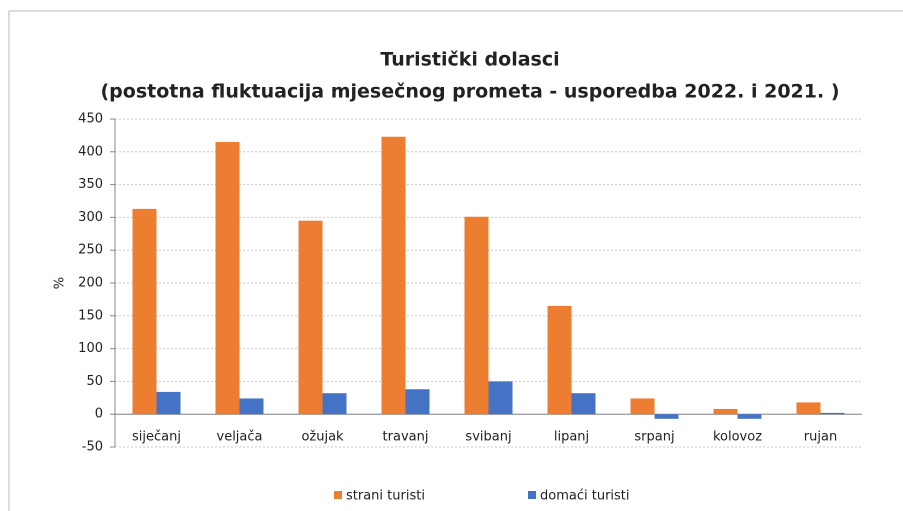 This screenshot has height=511, width=903. Describe the element at coordinates (90, 315) in the screenshot. I see `y-tick-label: 150` at that location.